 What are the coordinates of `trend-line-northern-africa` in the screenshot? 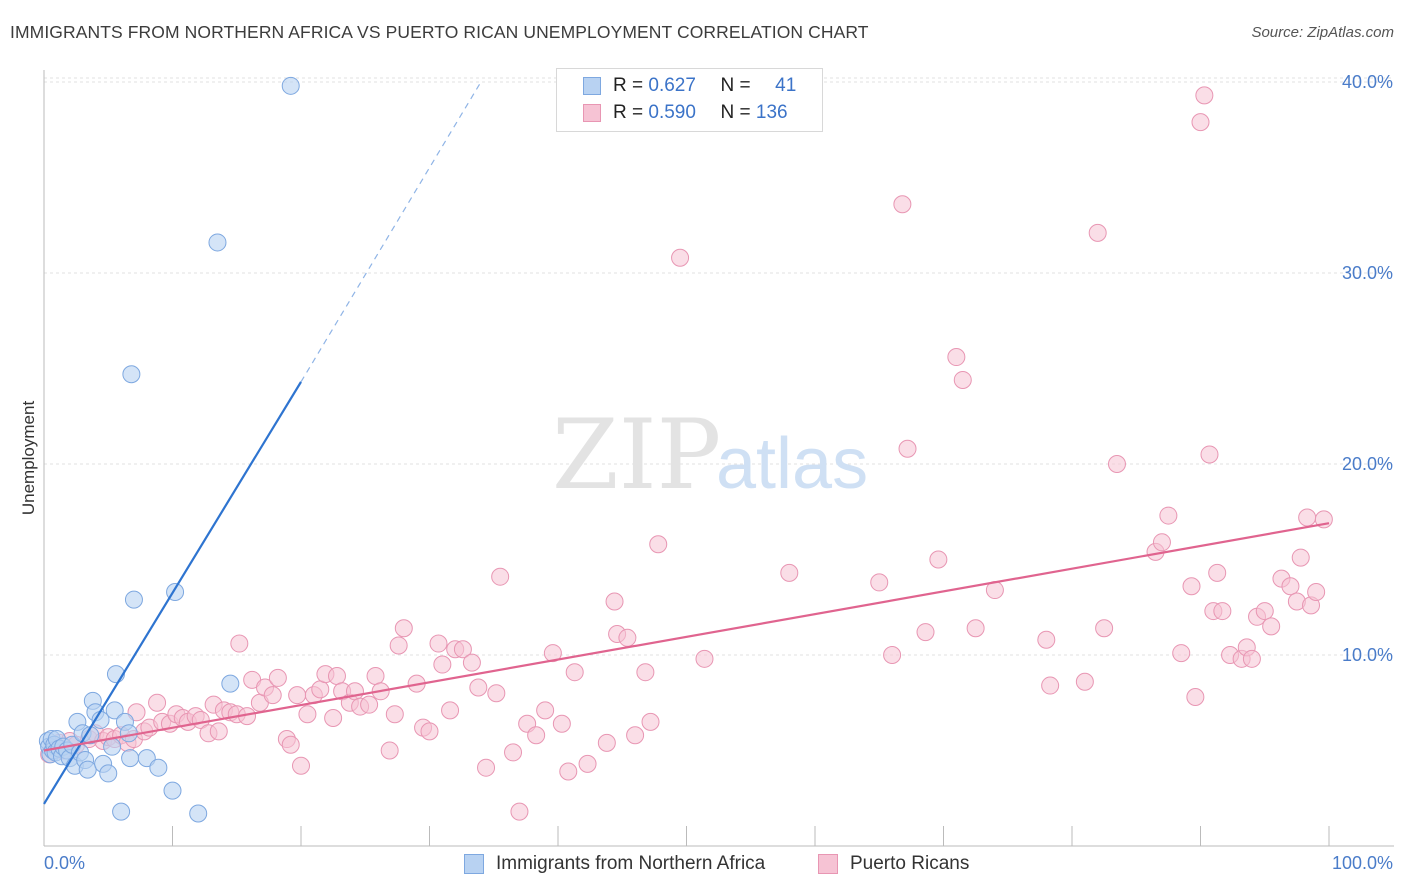 It's located at (172, 593).